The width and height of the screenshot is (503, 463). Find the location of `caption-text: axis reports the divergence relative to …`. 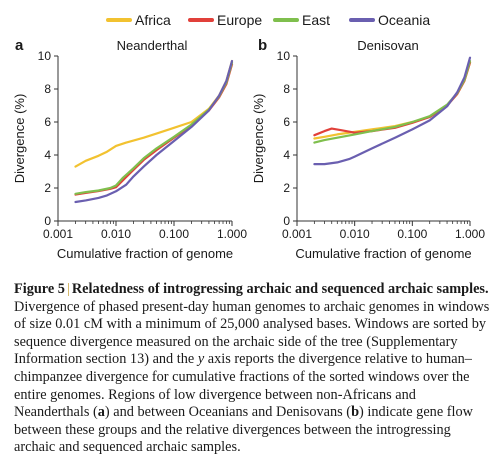

caption-text: axis reports the divergence relative to … is located at coordinates (243, 386).